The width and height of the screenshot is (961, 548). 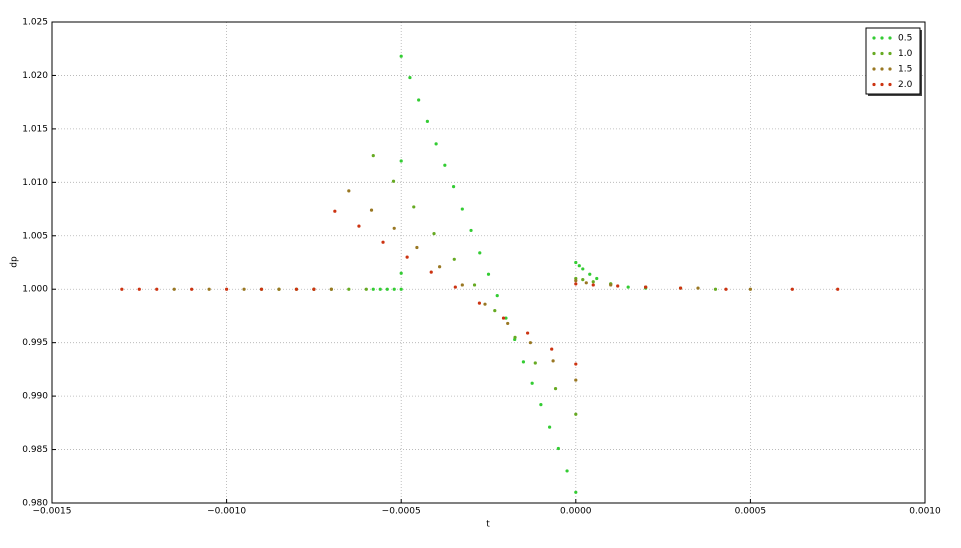 I want to click on y-axis-label: dp, so click(x=15, y=262).